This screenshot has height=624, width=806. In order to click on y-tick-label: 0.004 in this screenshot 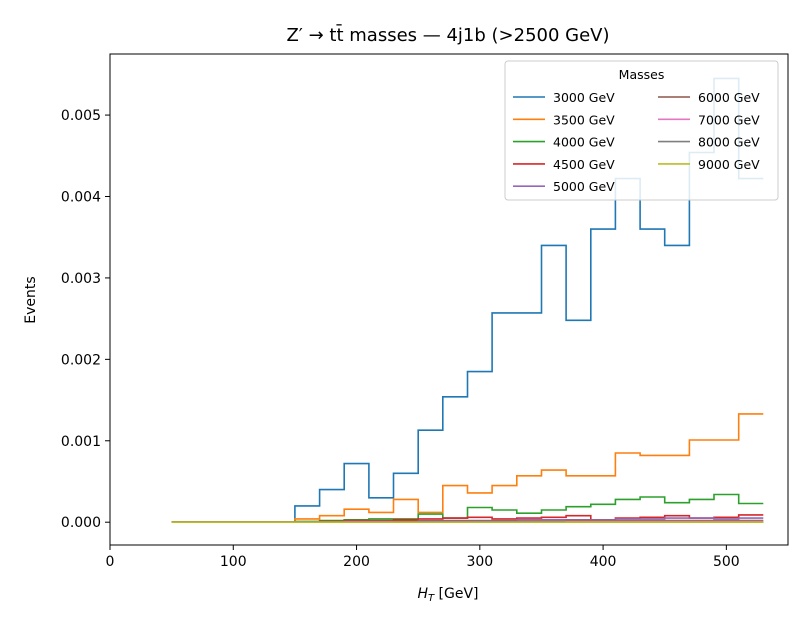, I will do `click(81, 197)`.